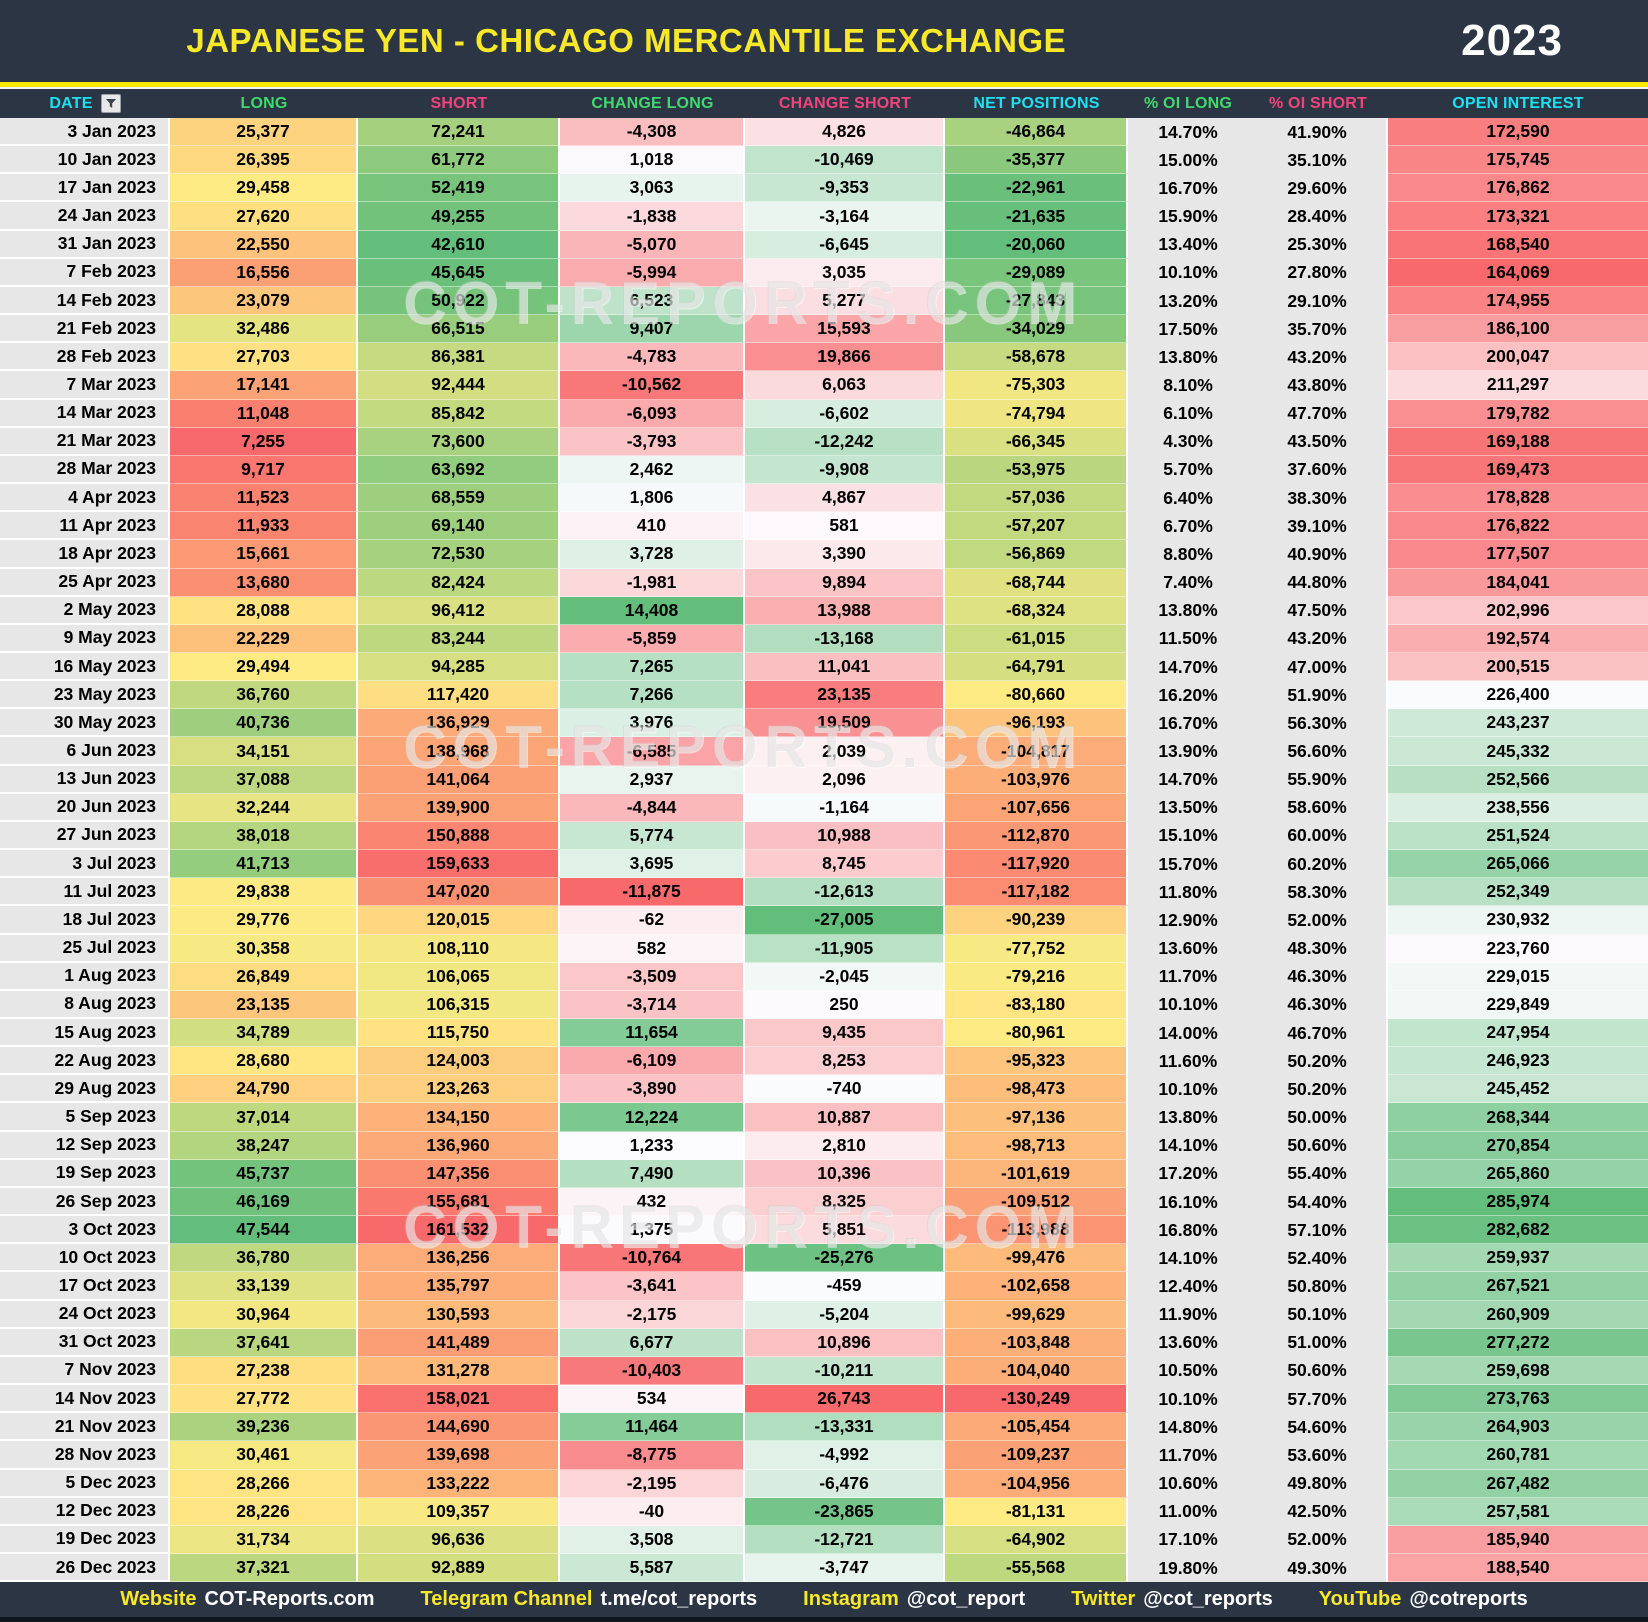 Image resolution: width=1648 pixels, height=1622 pixels. What do you see at coordinates (652, 892) in the screenshot?
I see `change-long-cell: -11,875` at bounding box center [652, 892].